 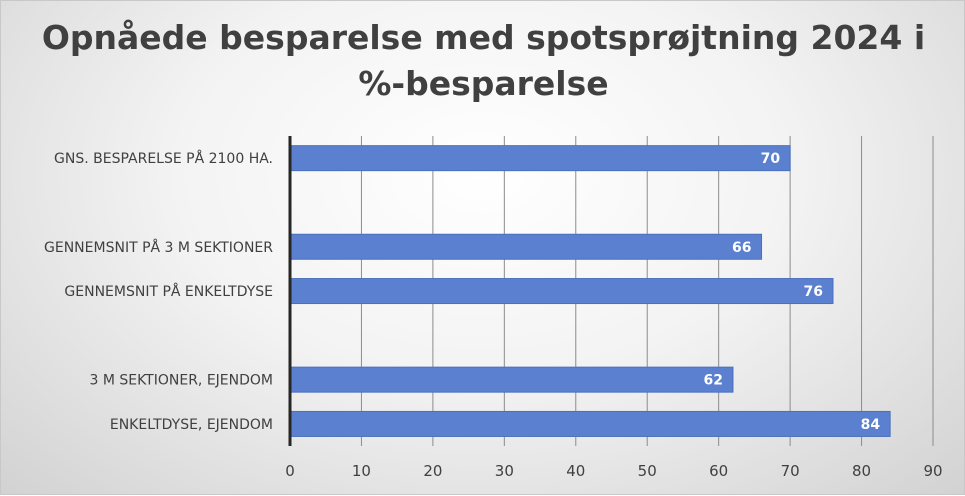 I want to click on data-label: 70, so click(x=771, y=159).